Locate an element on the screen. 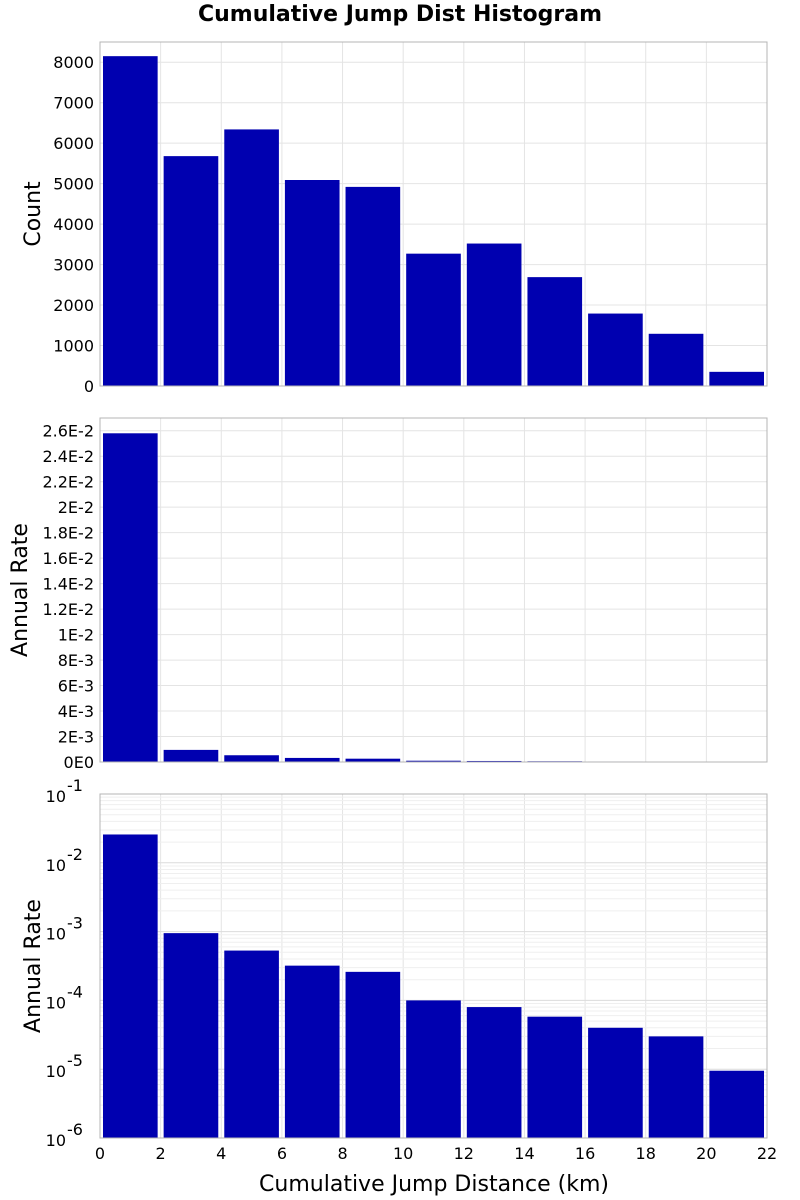 This screenshot has width=800, height=1200. y-tick-label: 6E-3 is located at coordinates (76, 686).